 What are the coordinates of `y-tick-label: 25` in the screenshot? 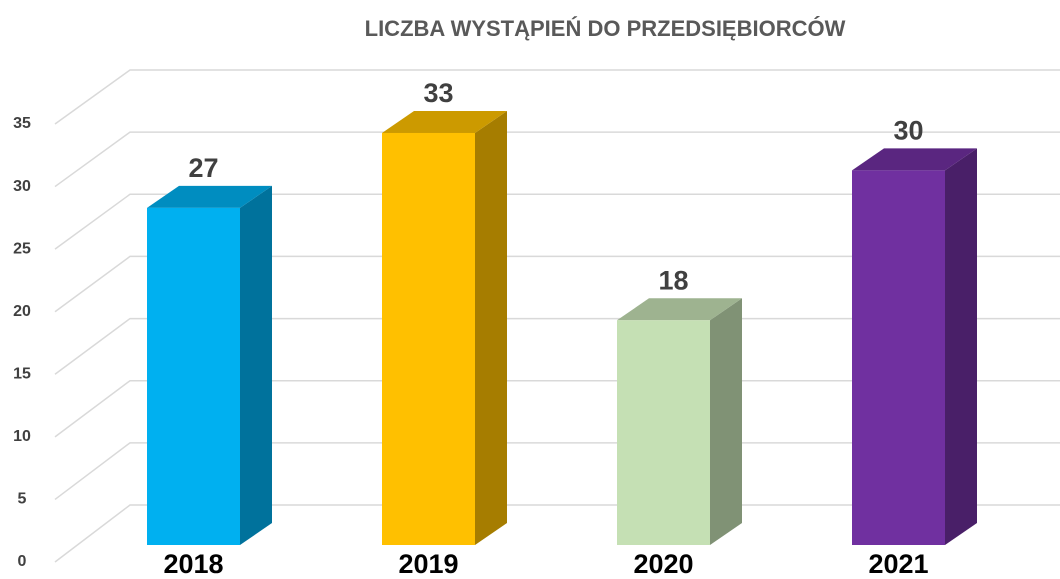 It's located at (22, 248).